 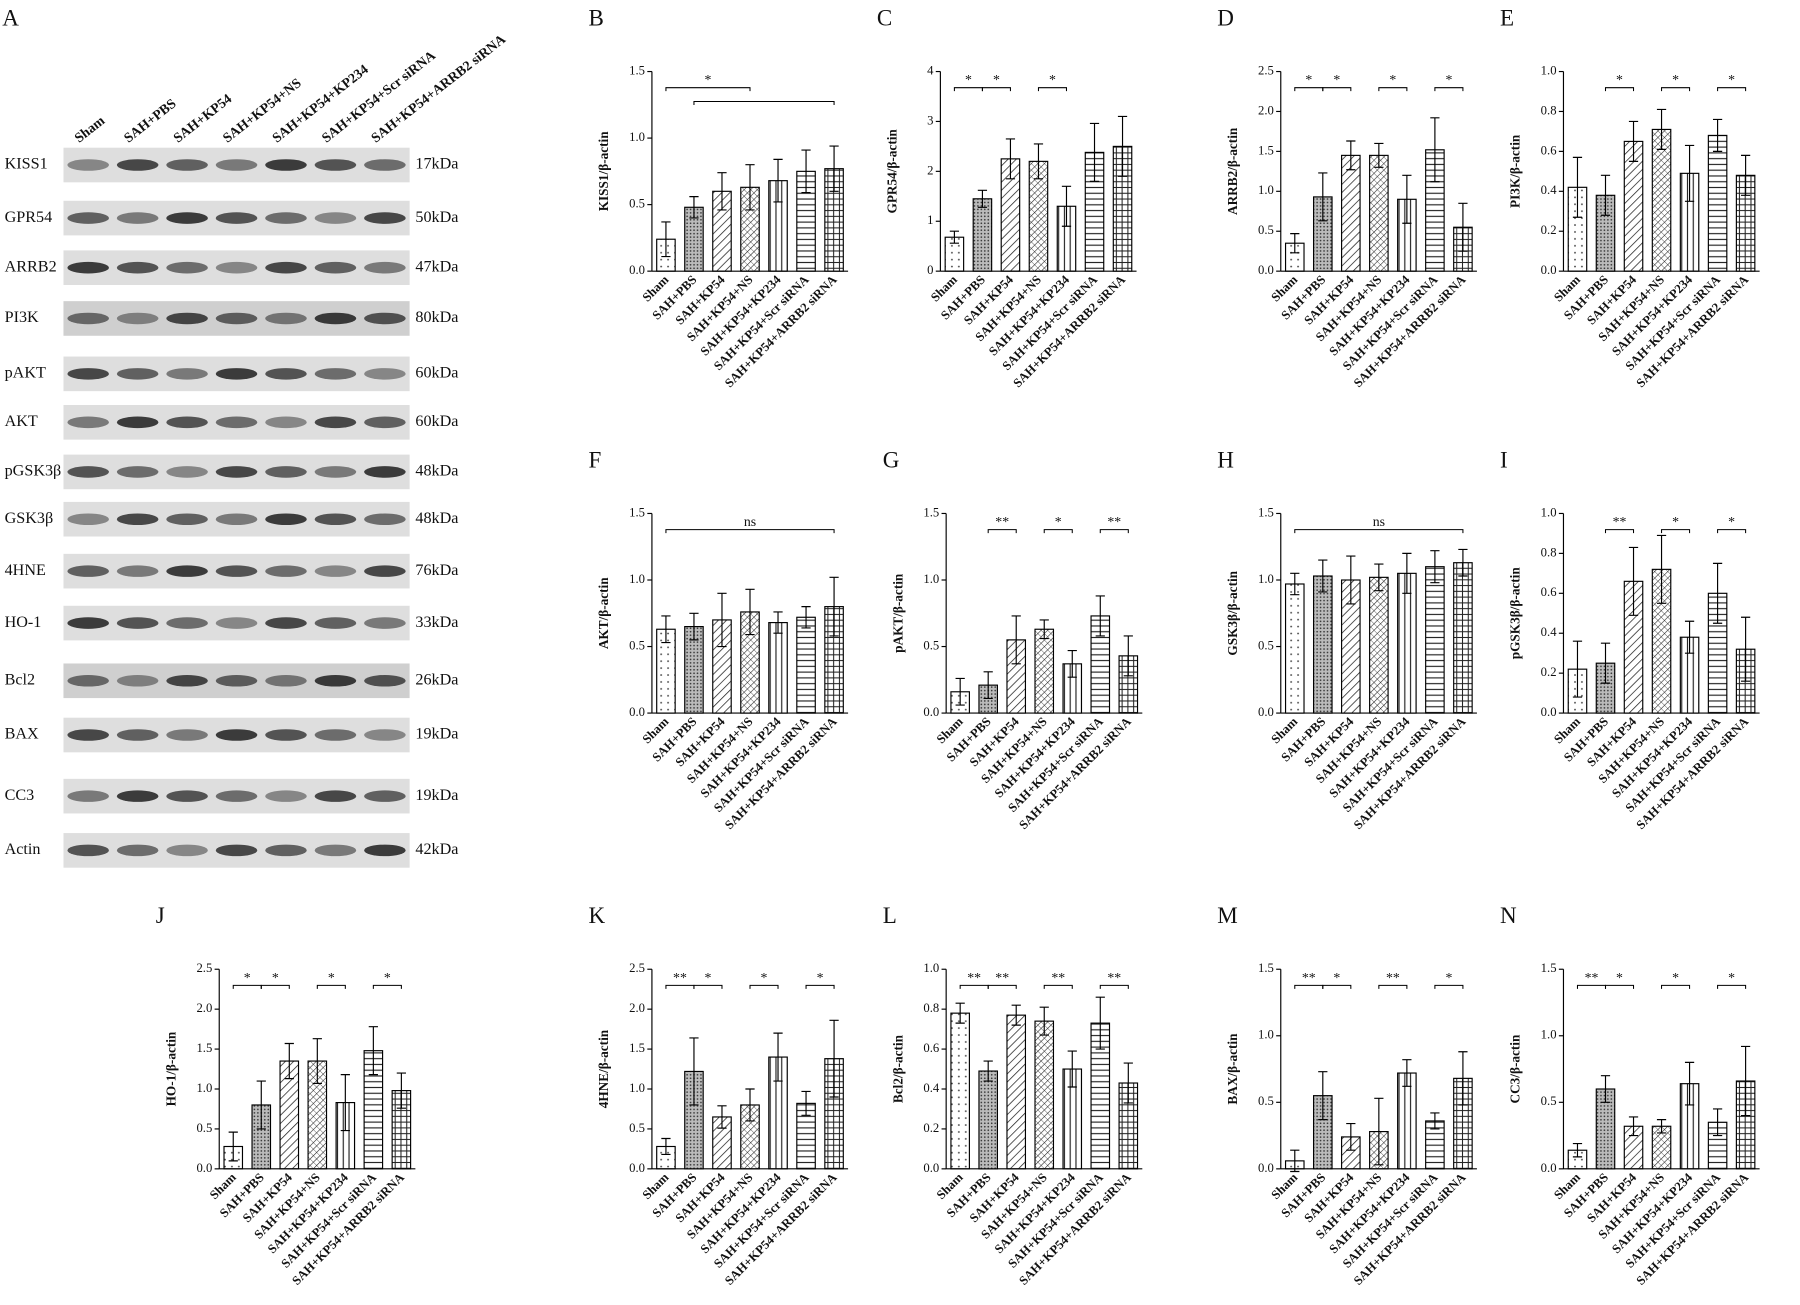 I want to click on panel-letter: B, so click(x=595, y=17).